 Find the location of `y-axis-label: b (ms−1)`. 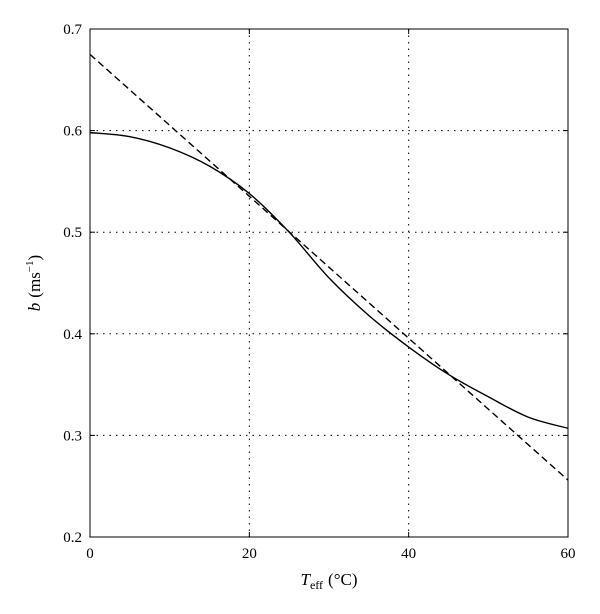

y-axis-label: b (ms−1) is located at coordinates (34, 283).